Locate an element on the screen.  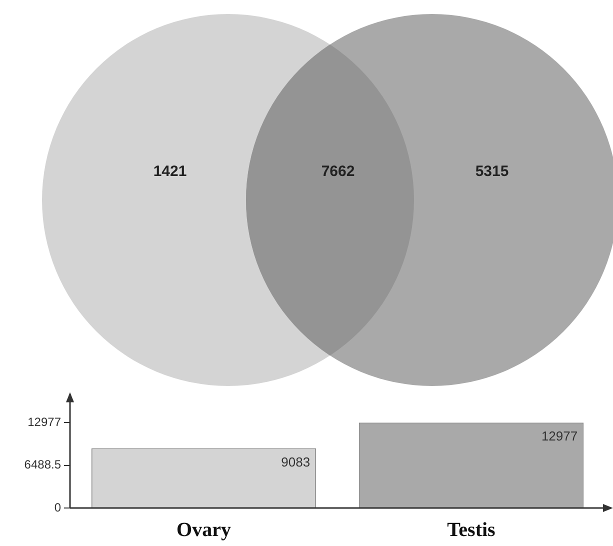
data-label: 9083 is located at coordinates (295, 462).